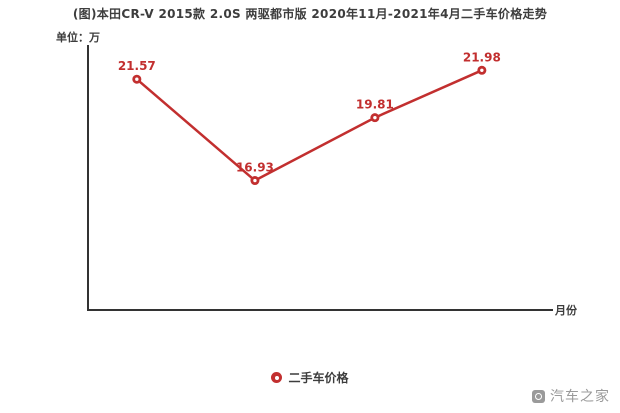 Image resolution: width=620 pixels, height=413 pixels. What do you see at coordinates (277, 377) in the screenshot?
I see `legend-point-icon` at bounding box center [277, 377].